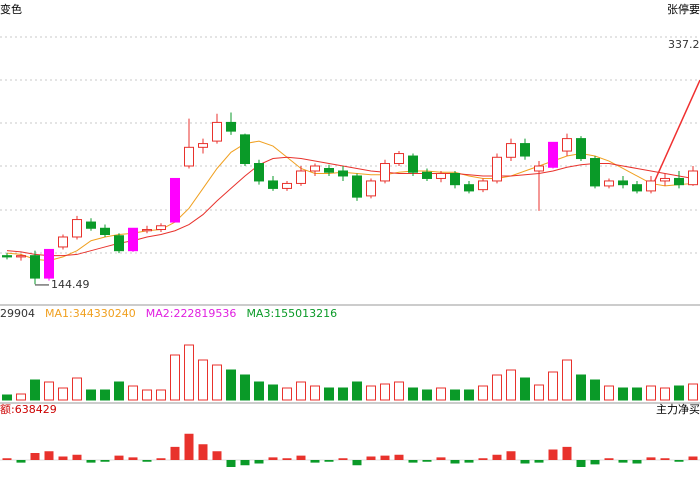 The image size is (700, 500). I want to click on corner-label: 张停要, so click(683, 9).